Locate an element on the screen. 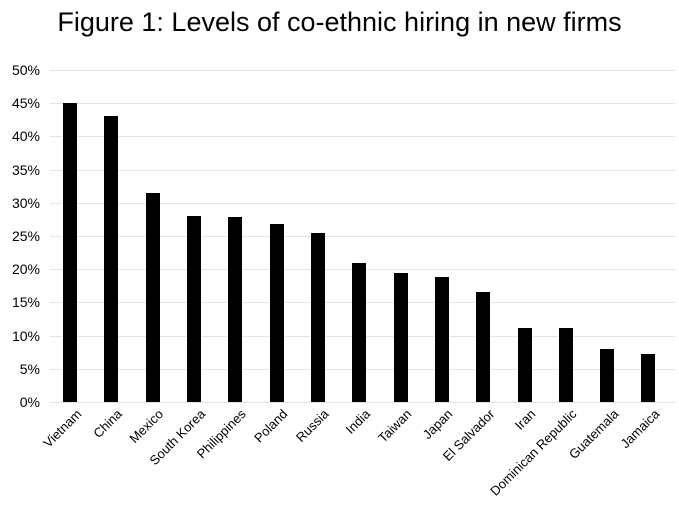  y-tick-label: 5% is located at coordinates (29, 368).